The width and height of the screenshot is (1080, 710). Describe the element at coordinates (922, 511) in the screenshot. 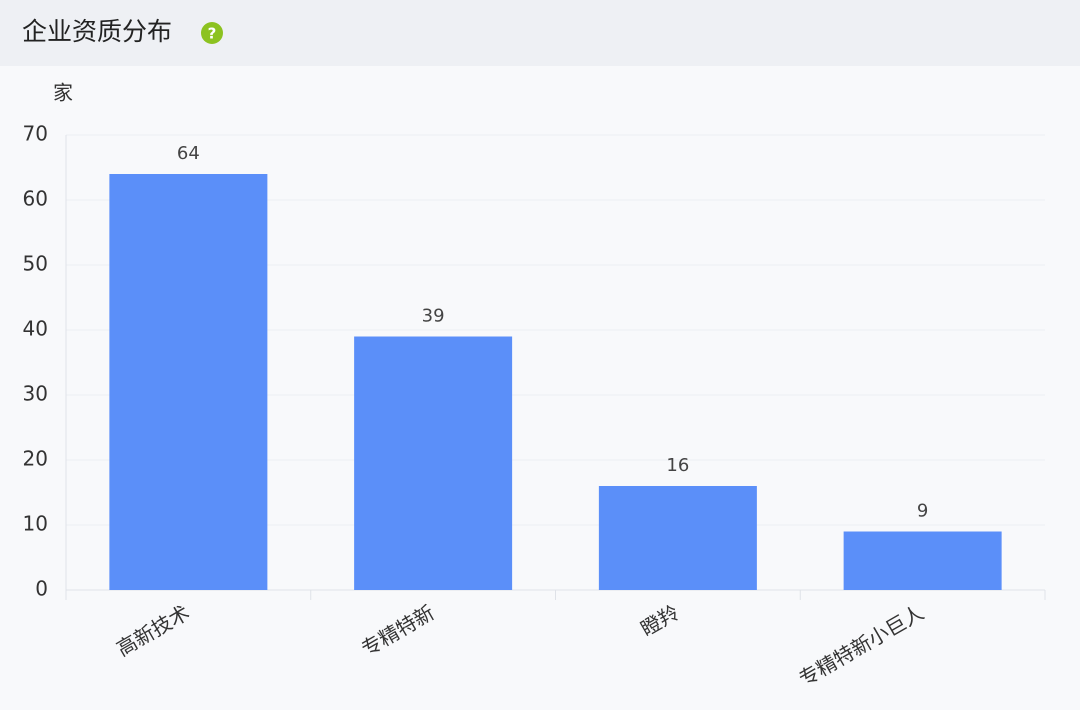

I see `value-label: 9` at that location.